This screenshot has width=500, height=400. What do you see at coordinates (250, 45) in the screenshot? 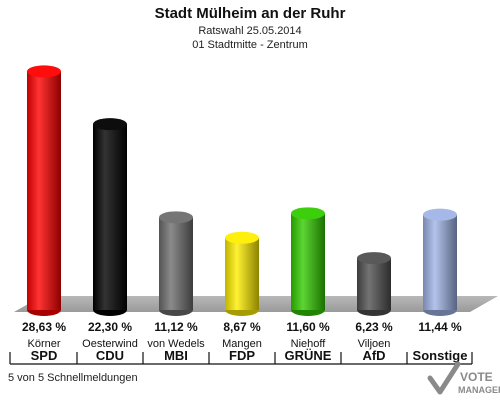
I see `chart-subtitle-district: 01 Stadtmitte - Zentrum` at bounding box center [250, 45].